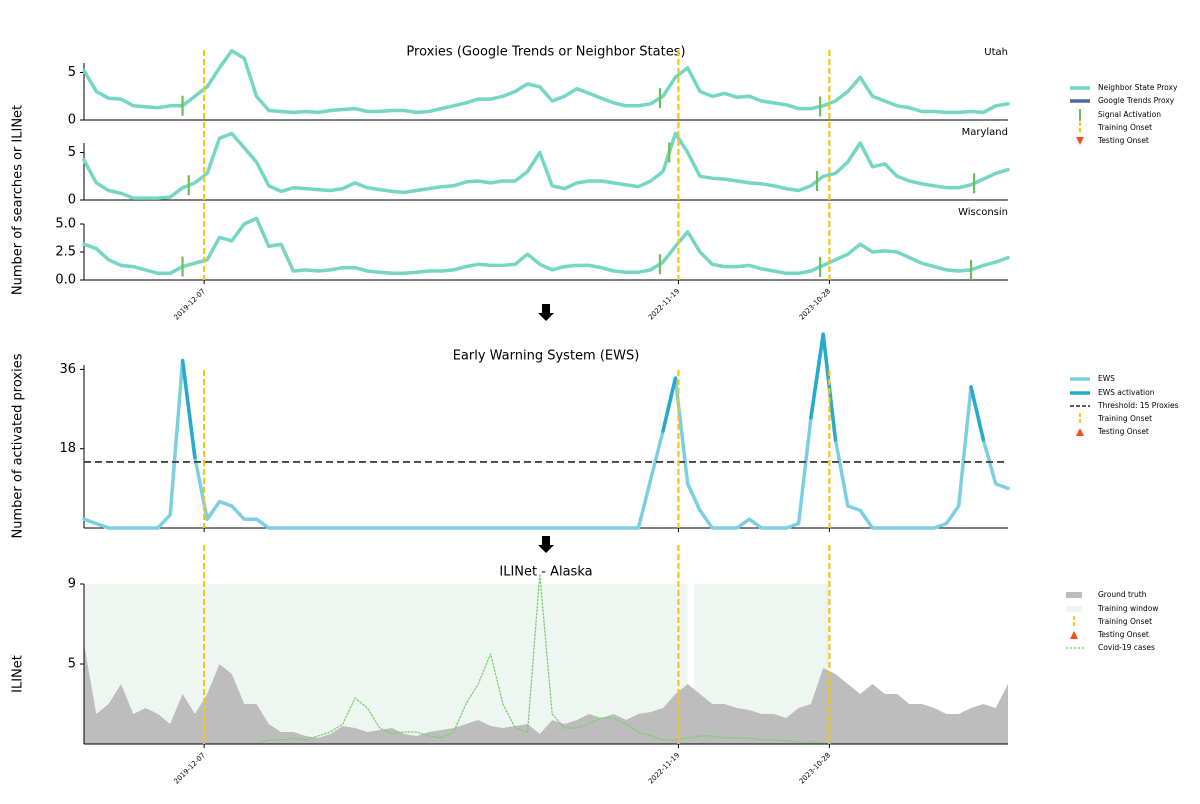 Image resolution: width=1200 pixels, height=804 pixels. Describe the element at coordinates (18, 200) in the screenshot. I see `y-axis-label: Number of searches or ILINet` at that location.